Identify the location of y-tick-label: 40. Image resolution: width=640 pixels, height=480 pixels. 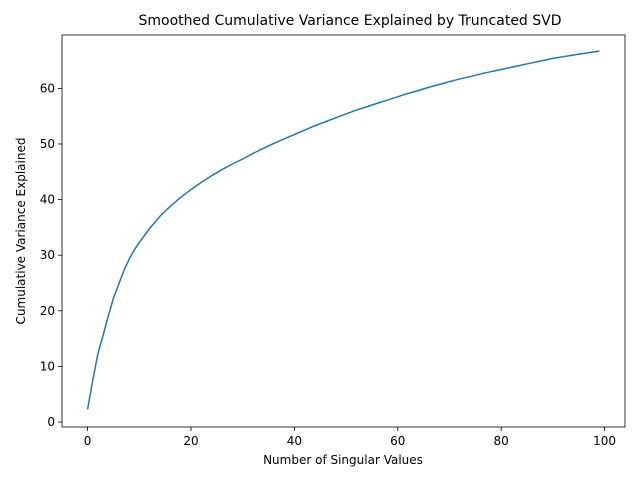
(47, 200).